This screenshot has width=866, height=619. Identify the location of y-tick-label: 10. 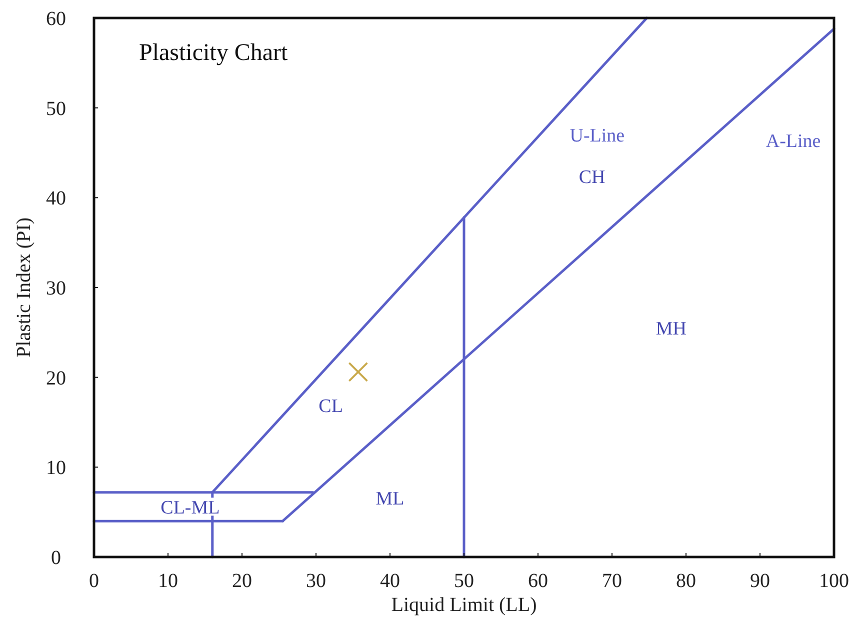
(56, 468).